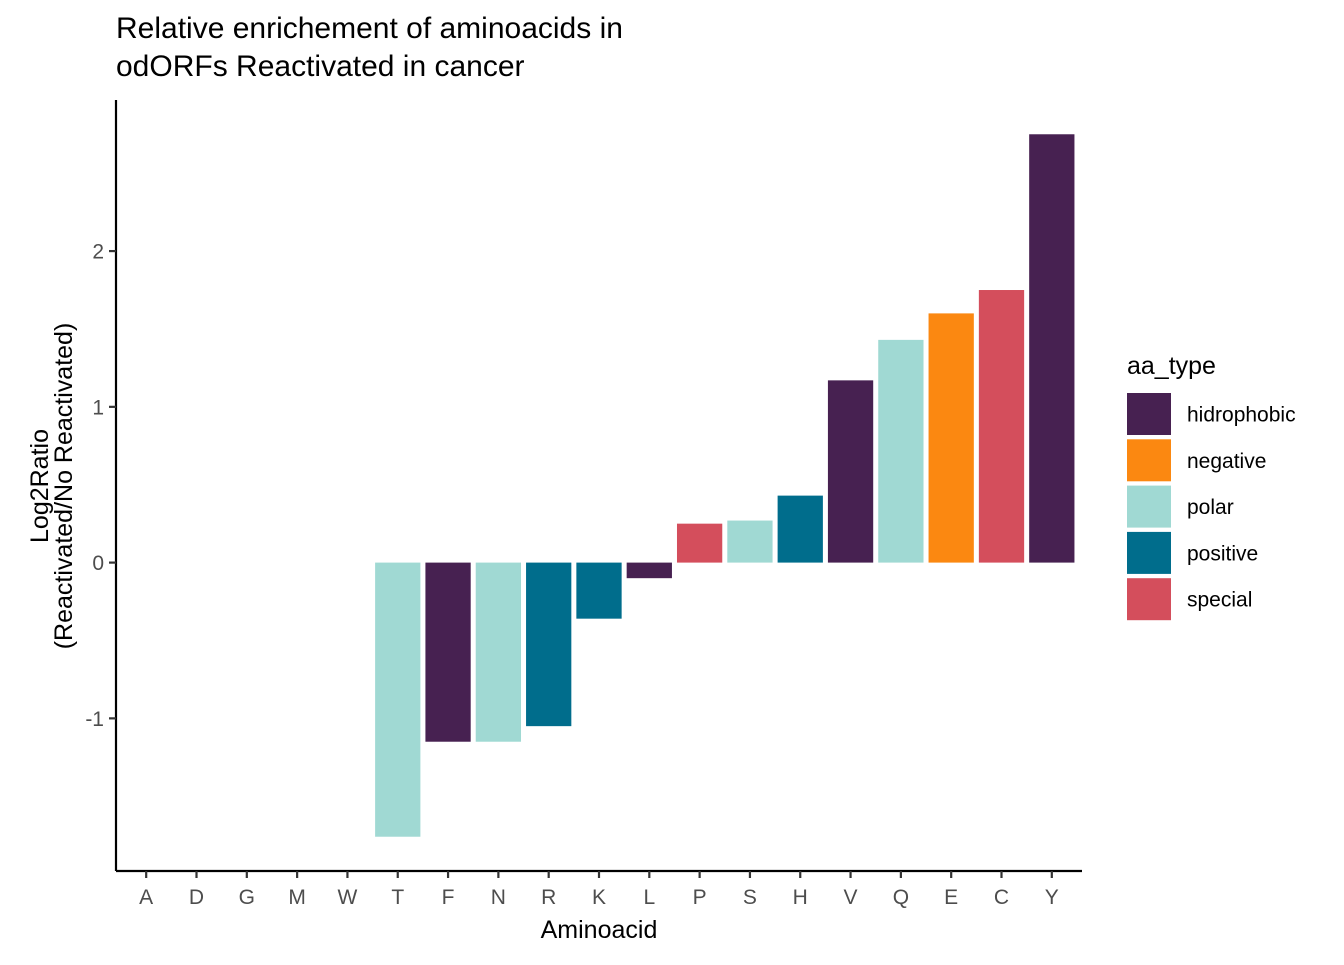  Describe the element at coordinates (98, 252) in the screenshot. I see `y-tick-label: 2` at that location.